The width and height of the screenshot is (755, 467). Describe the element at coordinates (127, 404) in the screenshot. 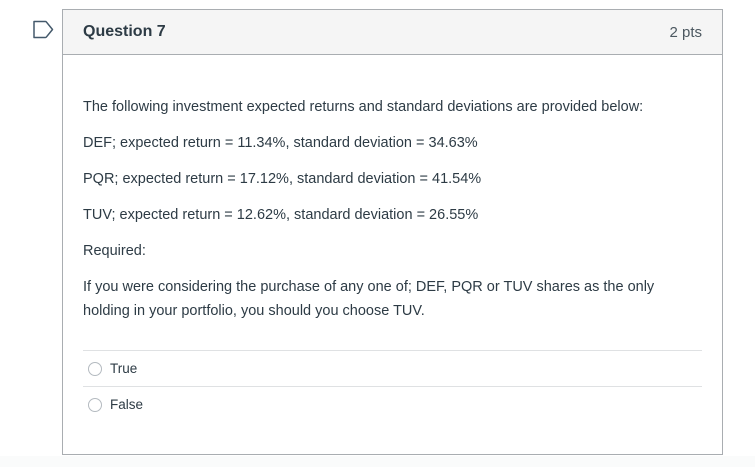

I see `false-answer-label: False` at that location.